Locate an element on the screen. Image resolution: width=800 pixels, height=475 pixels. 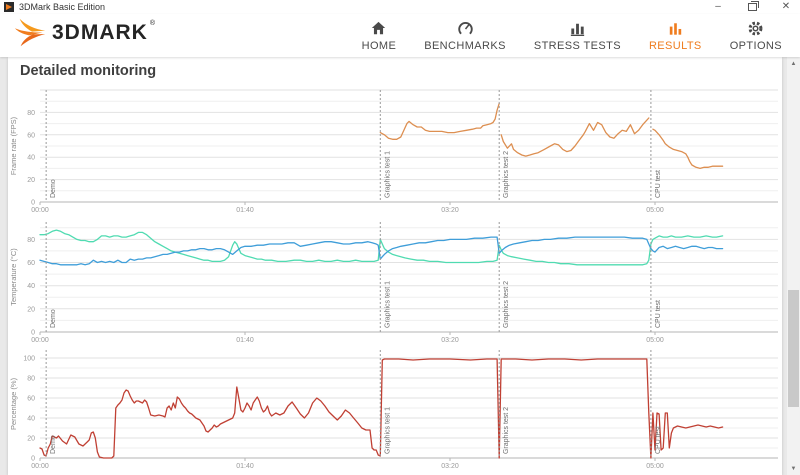
svg-text: 100 is located at coordinates (29, 359).